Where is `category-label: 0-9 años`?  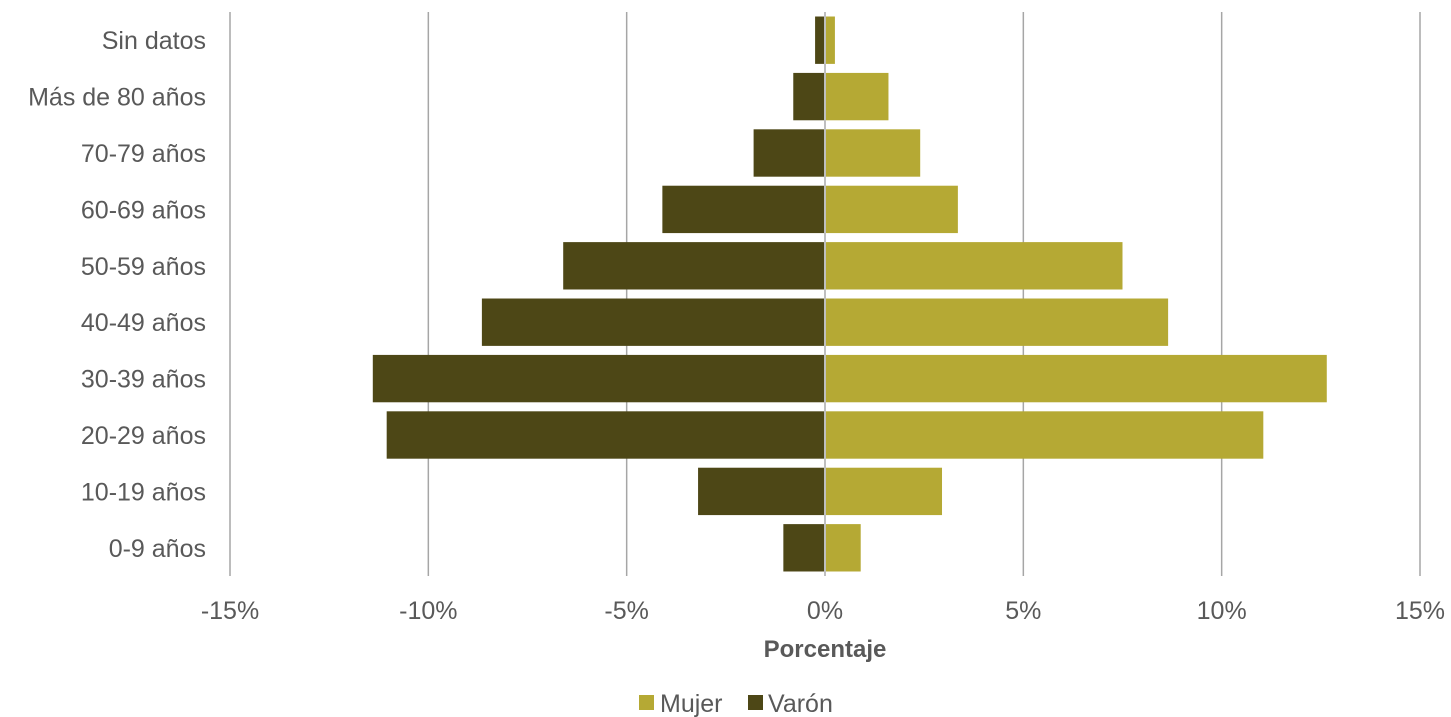
category-label: 0-9 años is located at coordinates (157, 549).